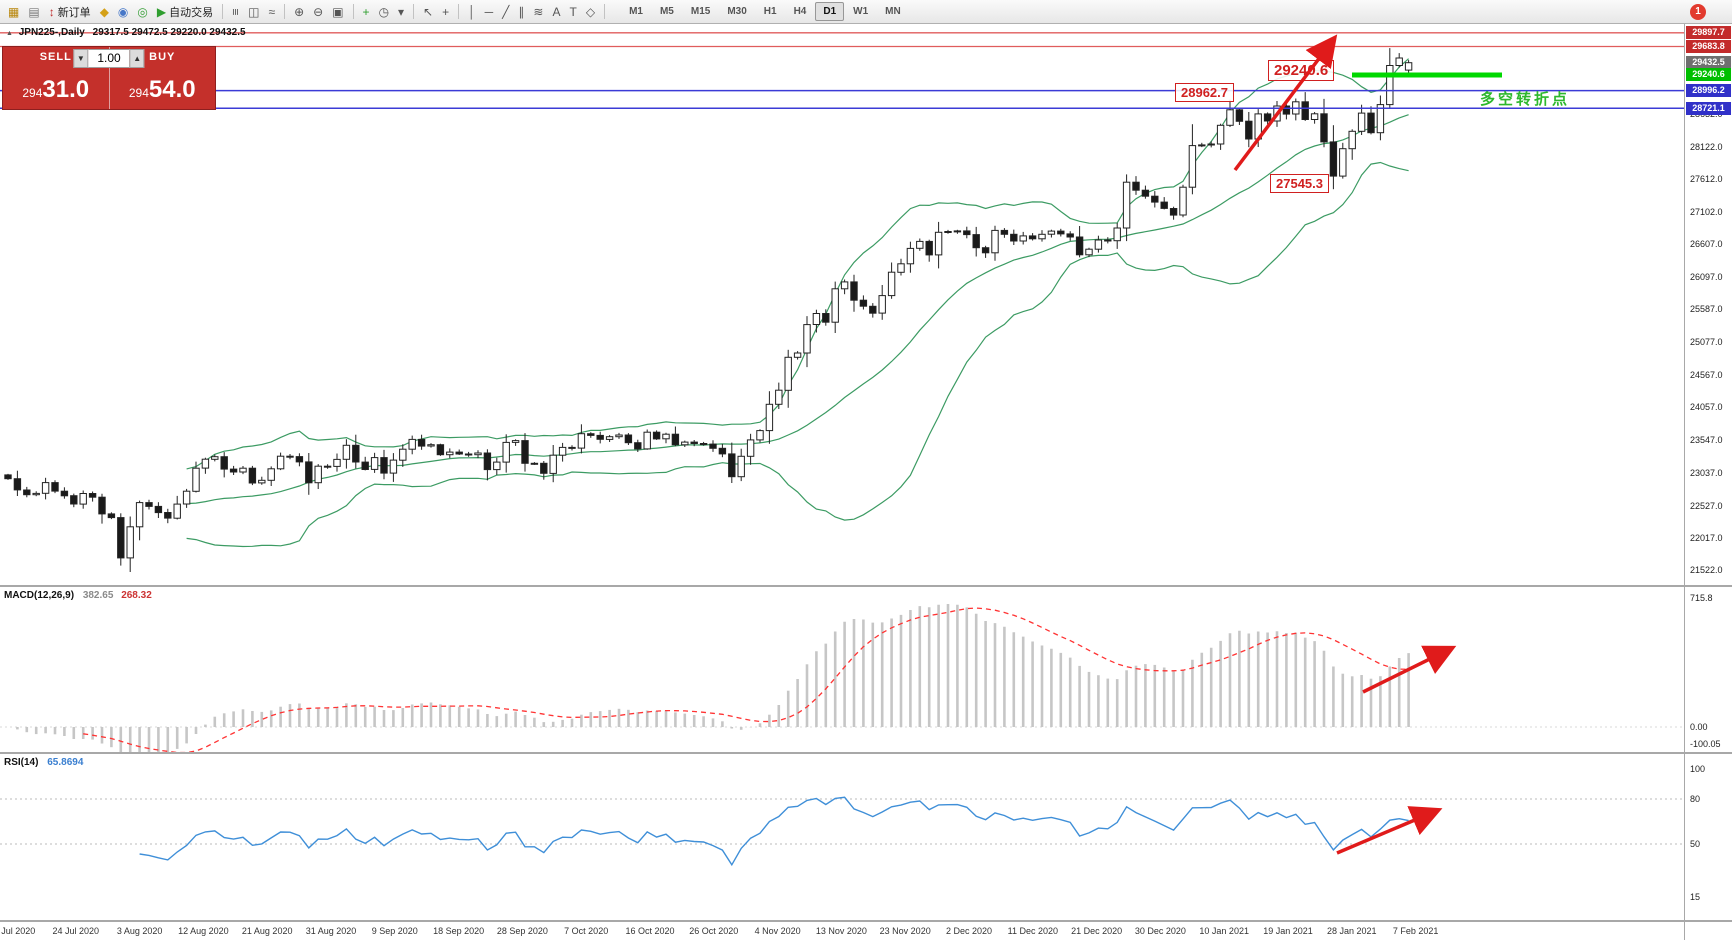 Image resolution: width=1732 pixels, height=940 pixels. I want to click on price-scale-tick: 23547.0, so click(1706, 440).